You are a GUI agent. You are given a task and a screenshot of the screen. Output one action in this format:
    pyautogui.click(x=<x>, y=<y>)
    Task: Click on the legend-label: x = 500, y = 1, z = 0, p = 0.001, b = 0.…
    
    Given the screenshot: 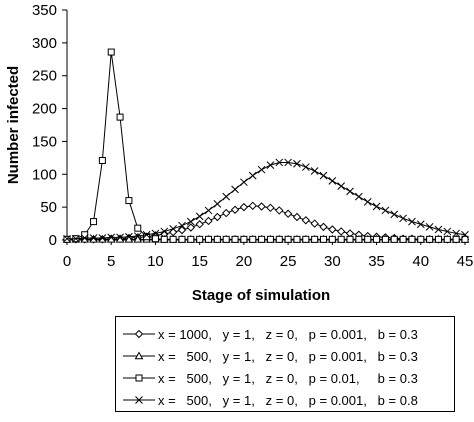 What is the action you would take?
    pyautogui.click(x=288, y=356)
    